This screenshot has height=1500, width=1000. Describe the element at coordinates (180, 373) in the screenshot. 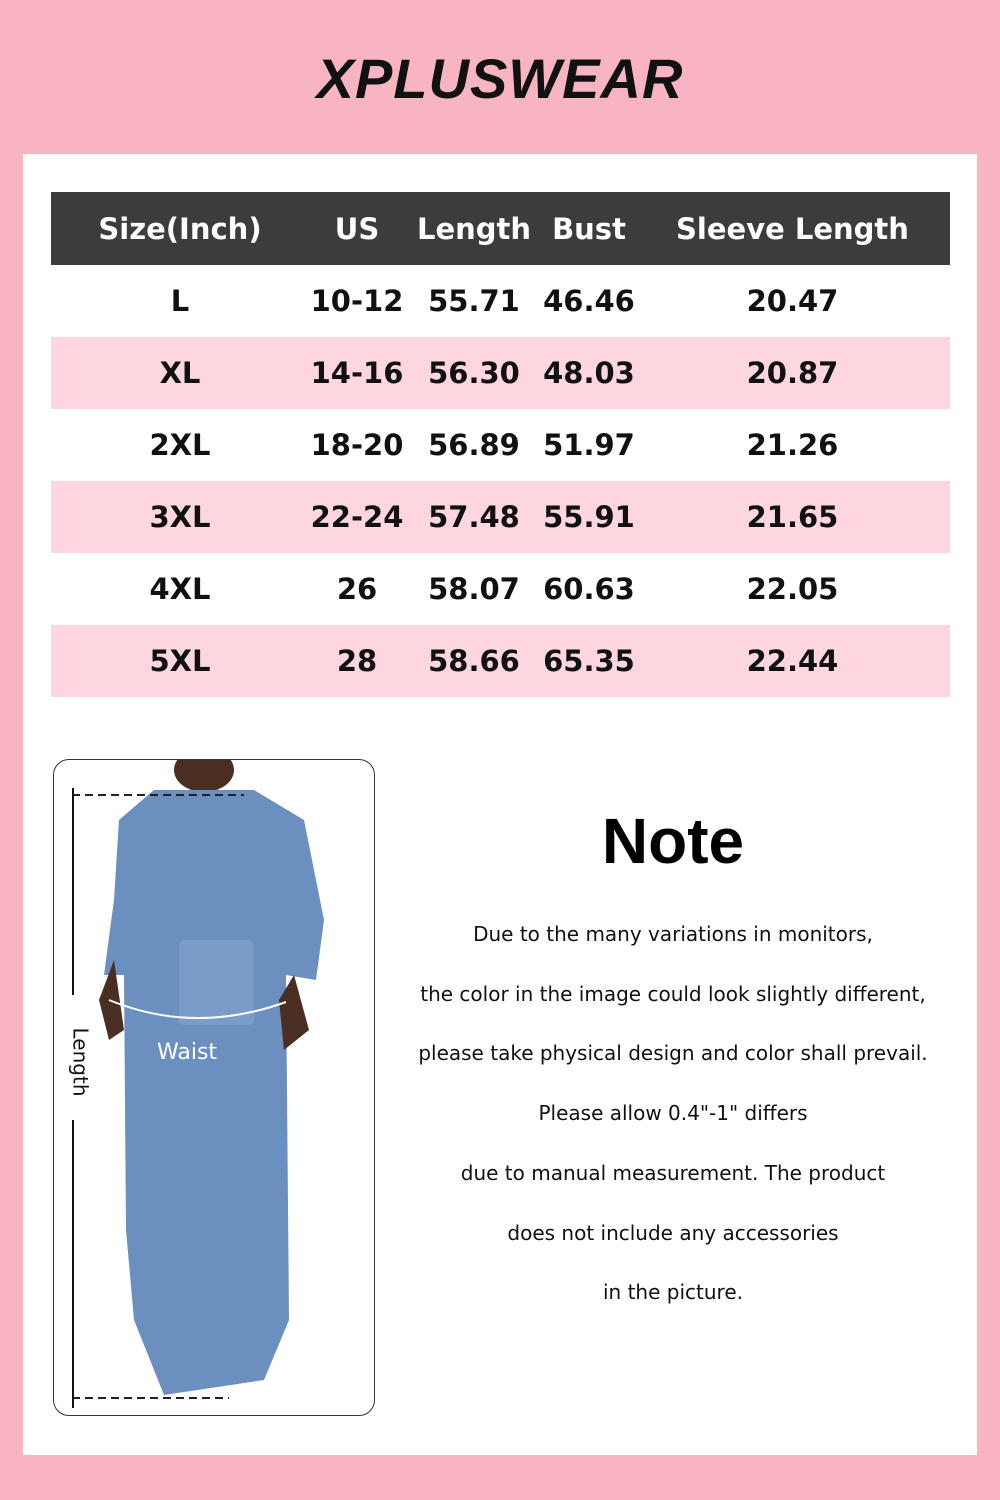

I see `table-cell: XL` at that location.